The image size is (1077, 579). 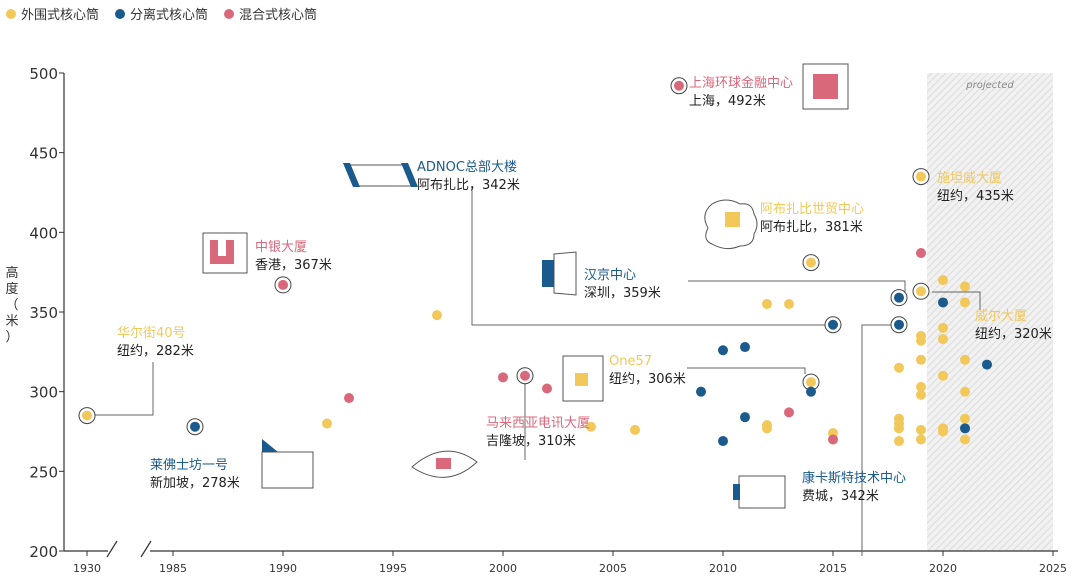 What do you see at coordinates (155, 351) in the screenshot?
I see `annotation-subtitle: 纽约，282米` at bounding box center [155, 351].